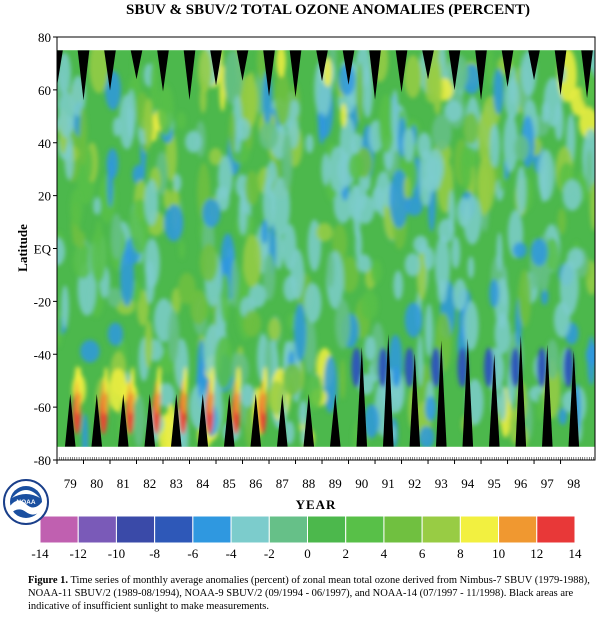 The height and width of the screenshot is (618, 600). What do you see at coordinates (388, 483) in the screenshot?
I see `x-tick-label: 91` at bounding box center [388, 483].